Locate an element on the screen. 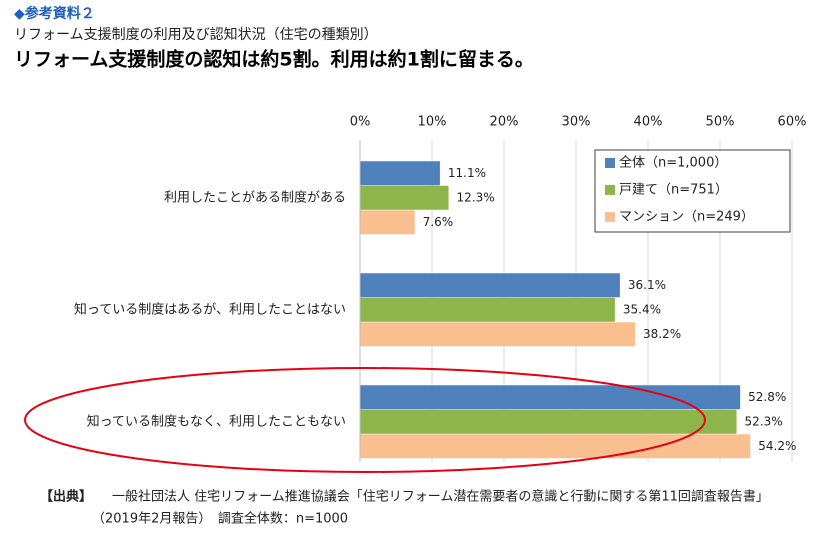  value-label: 52.3% is located at coordinates (764, 422).